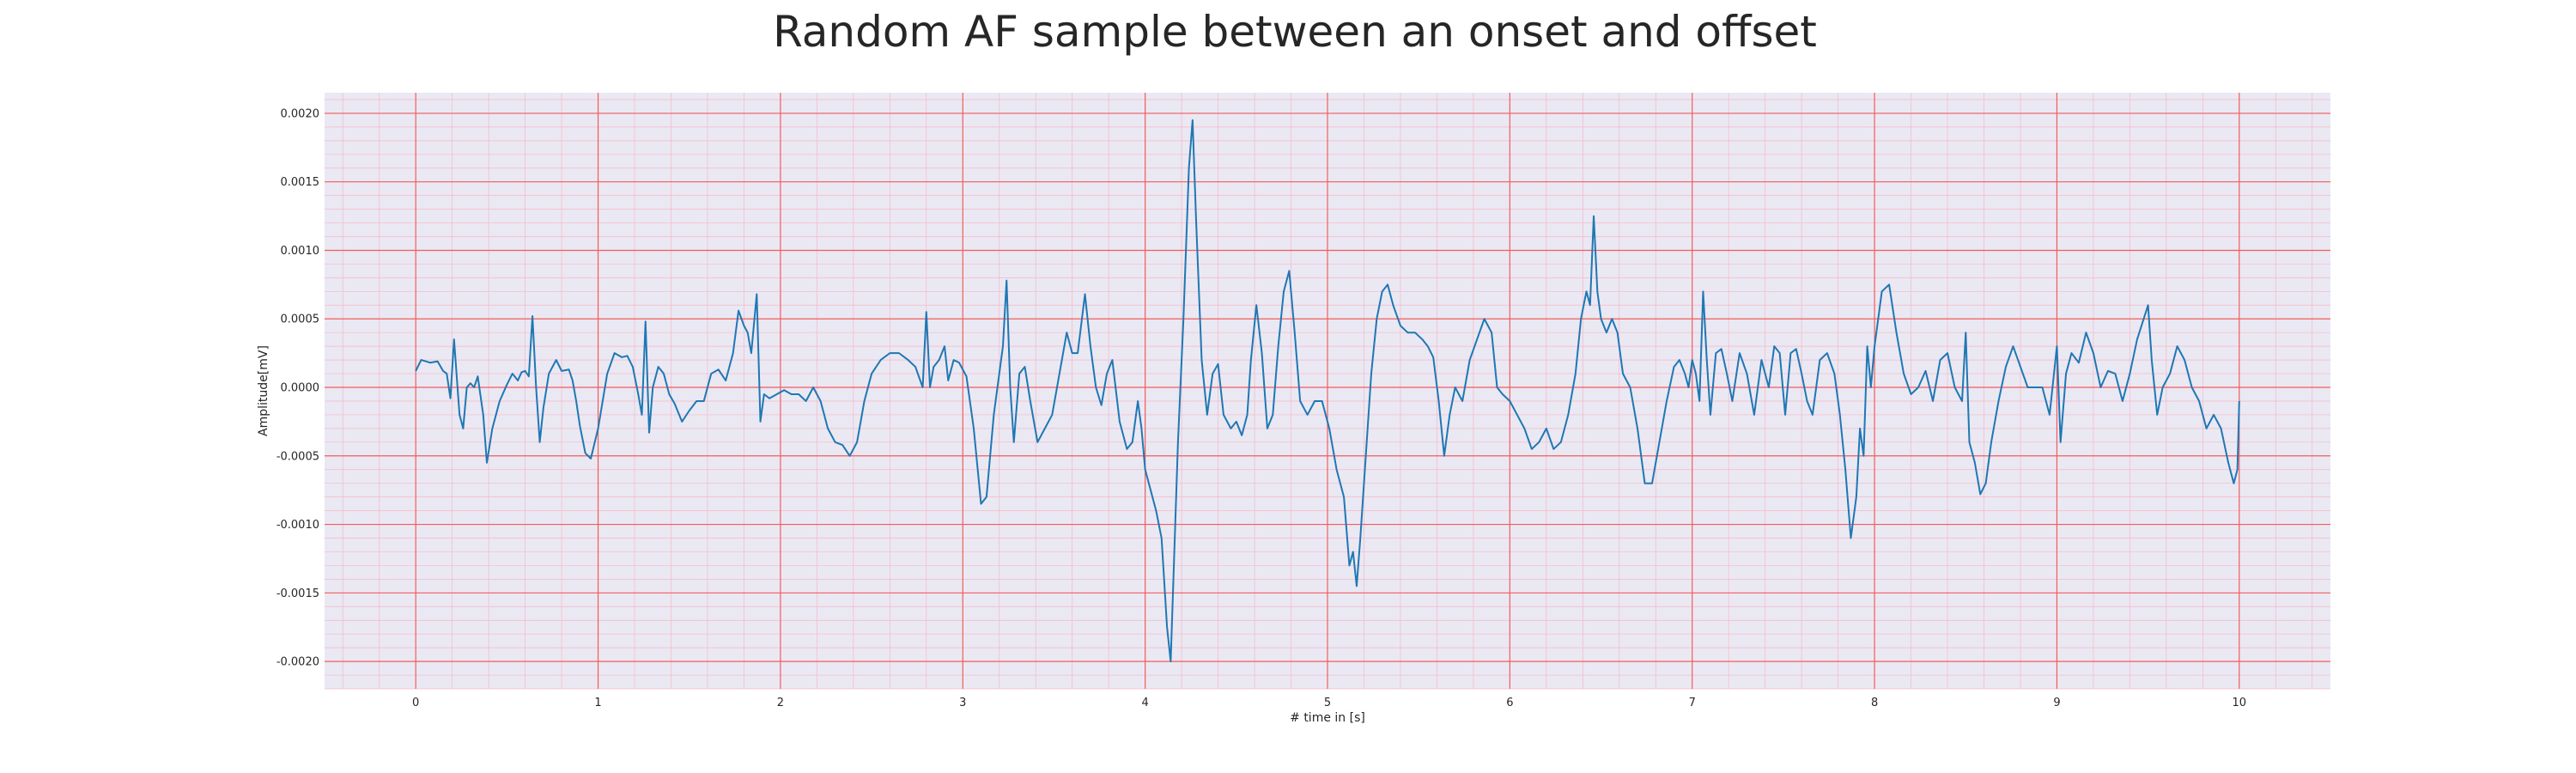  What do you see at coordinates (297, 593) in the screenshot?
I see `y-tick-label: -0.0015` at bounding box center [297, 593].